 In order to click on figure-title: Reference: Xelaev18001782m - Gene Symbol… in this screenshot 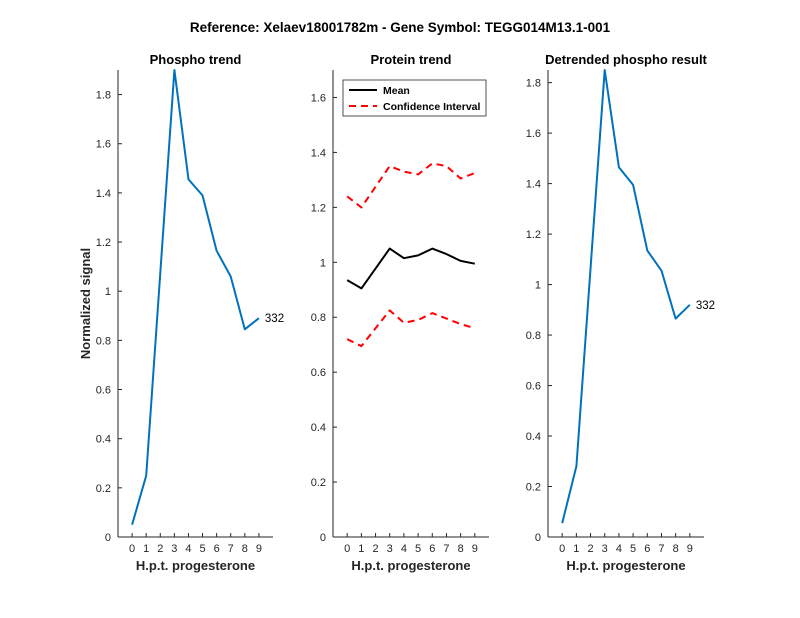, I will do `click(400, 27)`.